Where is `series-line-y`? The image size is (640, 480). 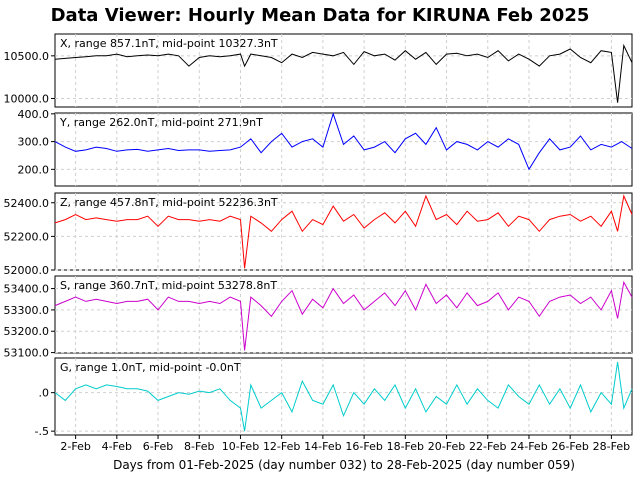
series-line-y is located at coordinates (343, 141).